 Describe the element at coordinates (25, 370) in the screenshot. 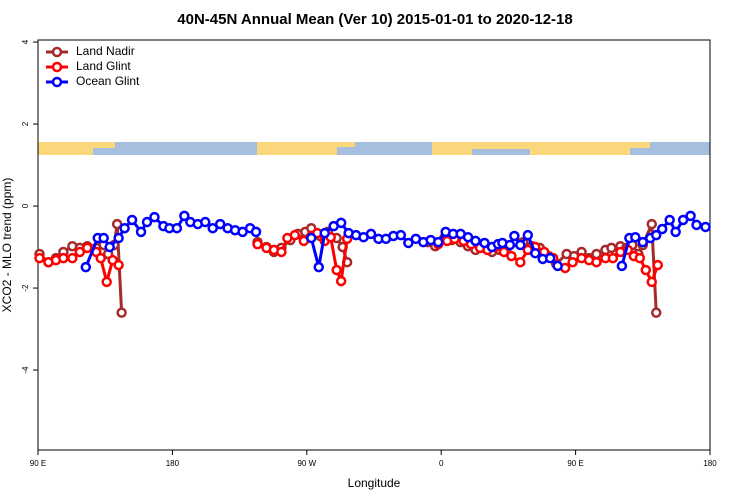

I see `y-tick-label: -4` at that location.